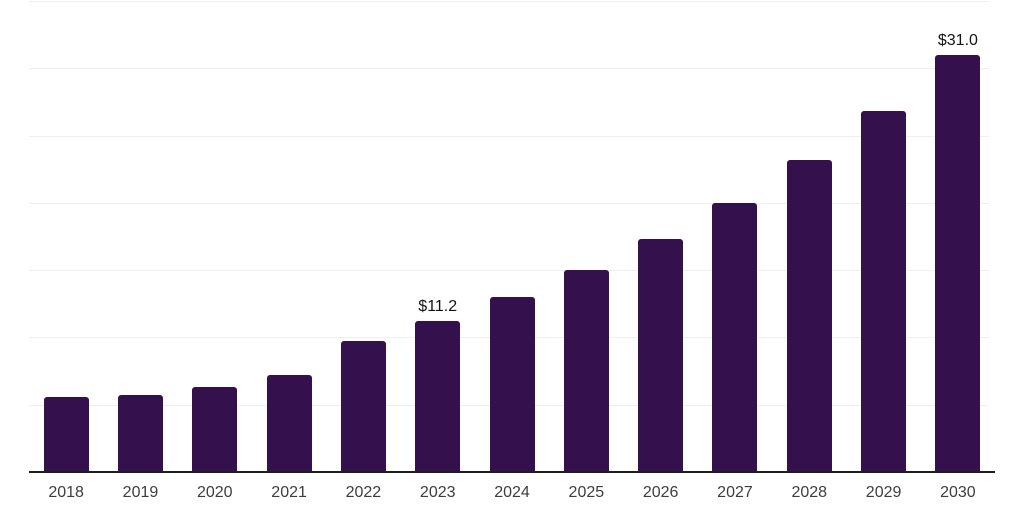 The image size is (1024, 512). Describe the element at coordinates (437, 492) in the screenshot. I see `x-tick-label-2023: 2023` at that location.